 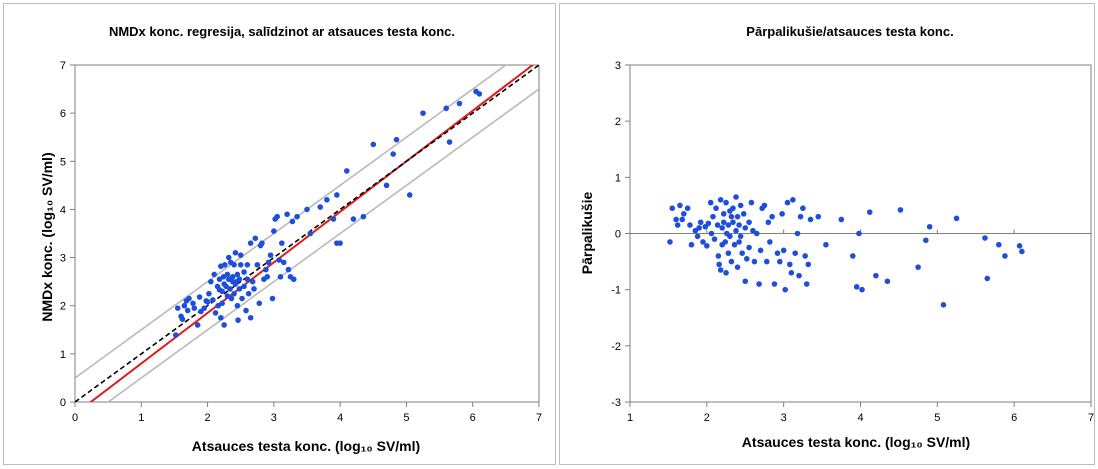 What do you see at coordinates (340, 418) in the screenshot?
I see `x-tick-label: 4` at bounding box center [340, 418].